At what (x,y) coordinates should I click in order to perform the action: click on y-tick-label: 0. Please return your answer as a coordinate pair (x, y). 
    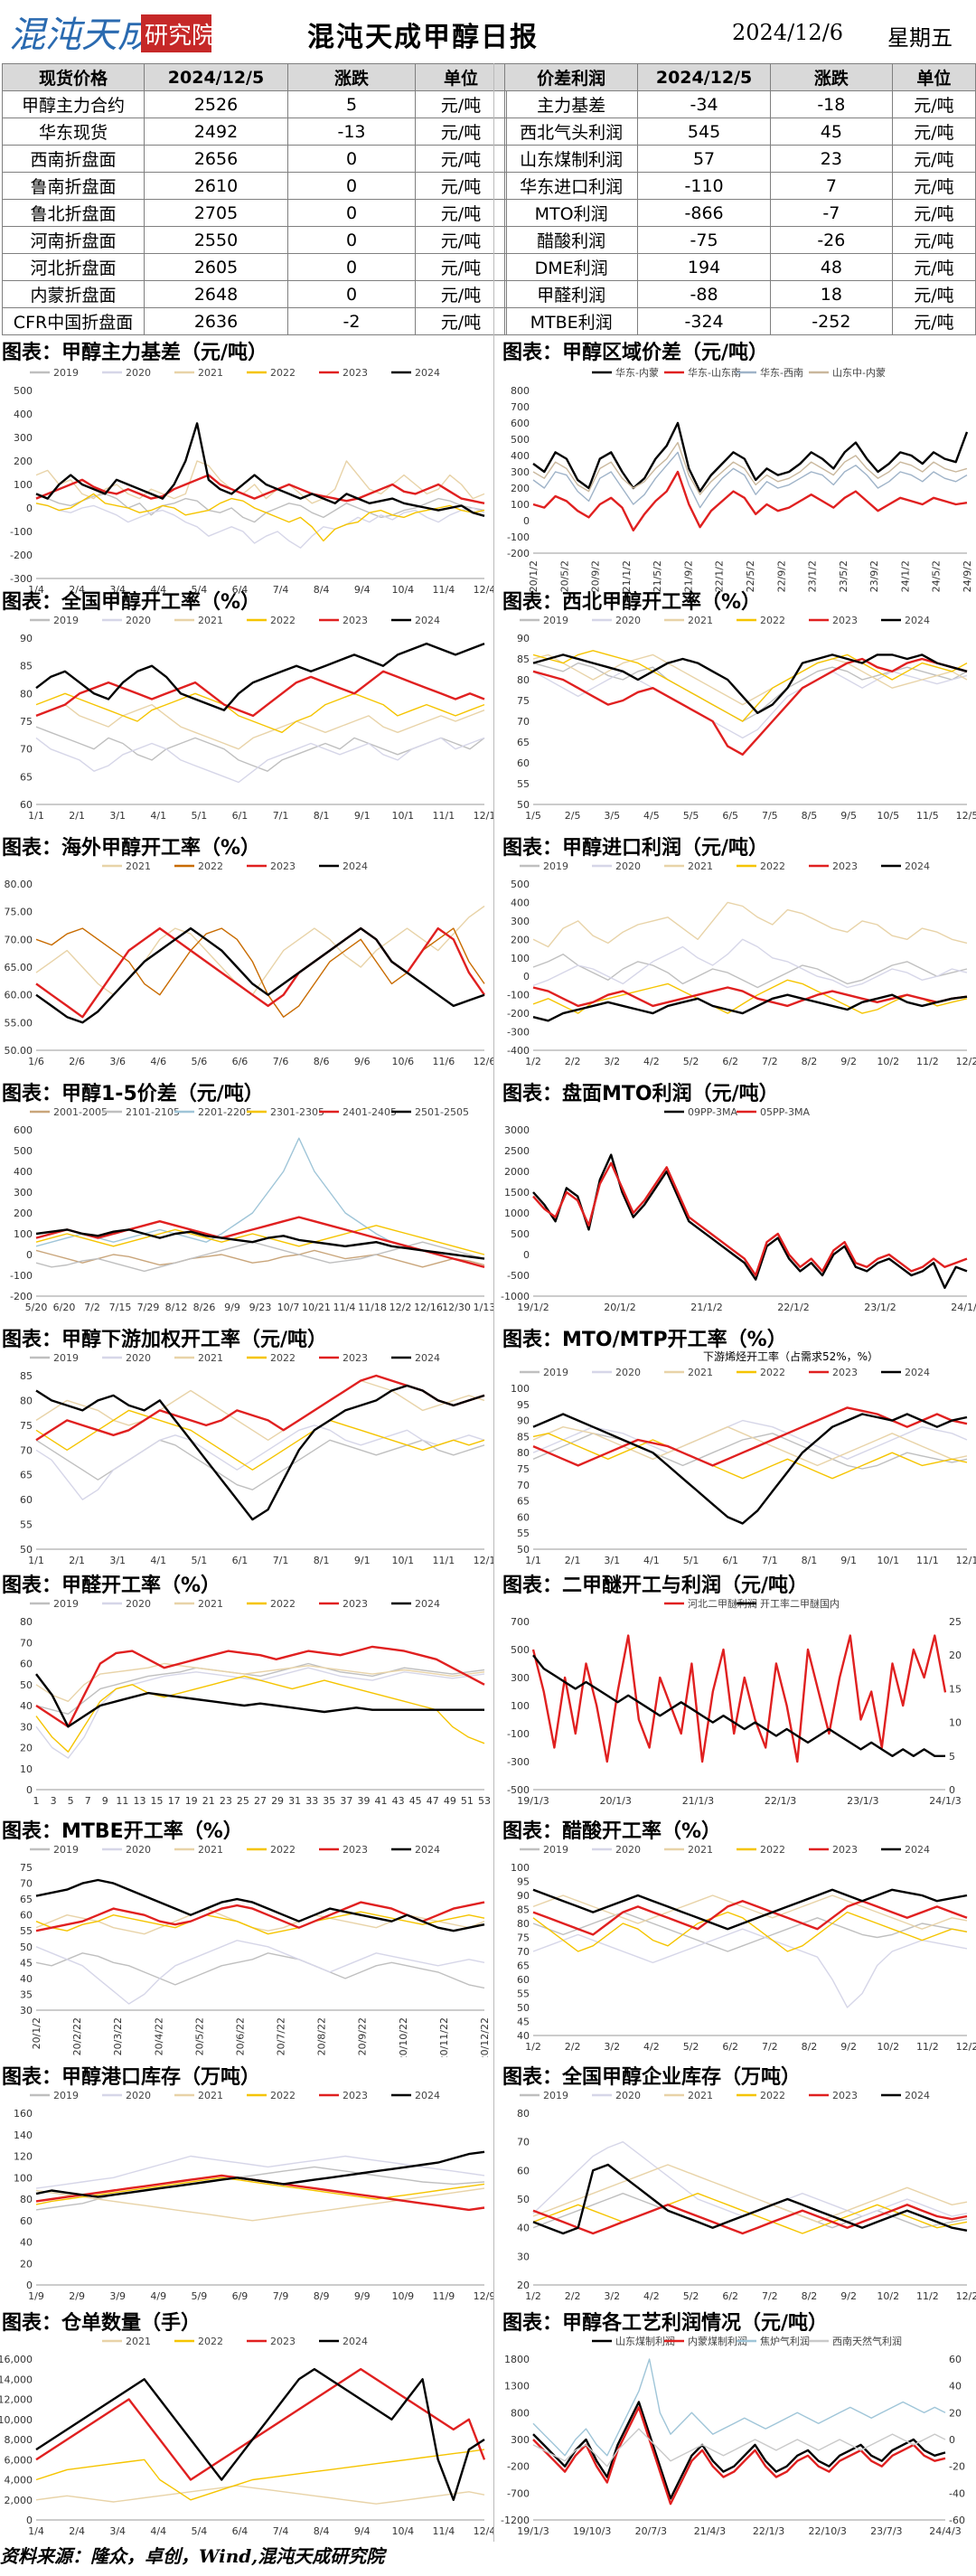
    Looking at the image, I should click on (526, 1255).